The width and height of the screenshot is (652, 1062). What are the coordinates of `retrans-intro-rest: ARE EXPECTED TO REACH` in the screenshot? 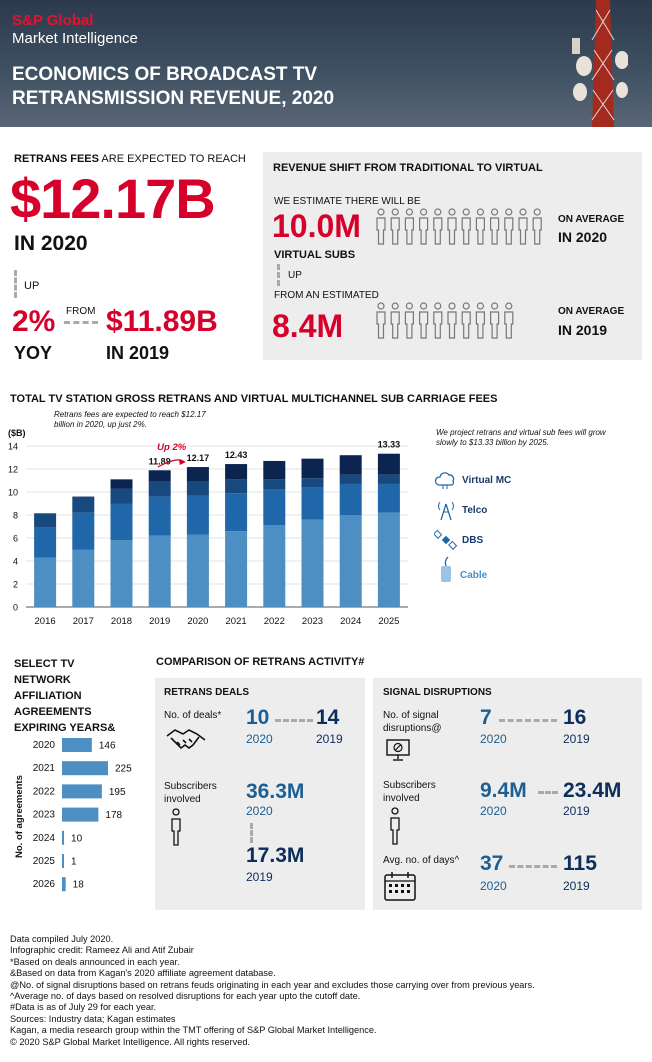 It's located at (172, 159).